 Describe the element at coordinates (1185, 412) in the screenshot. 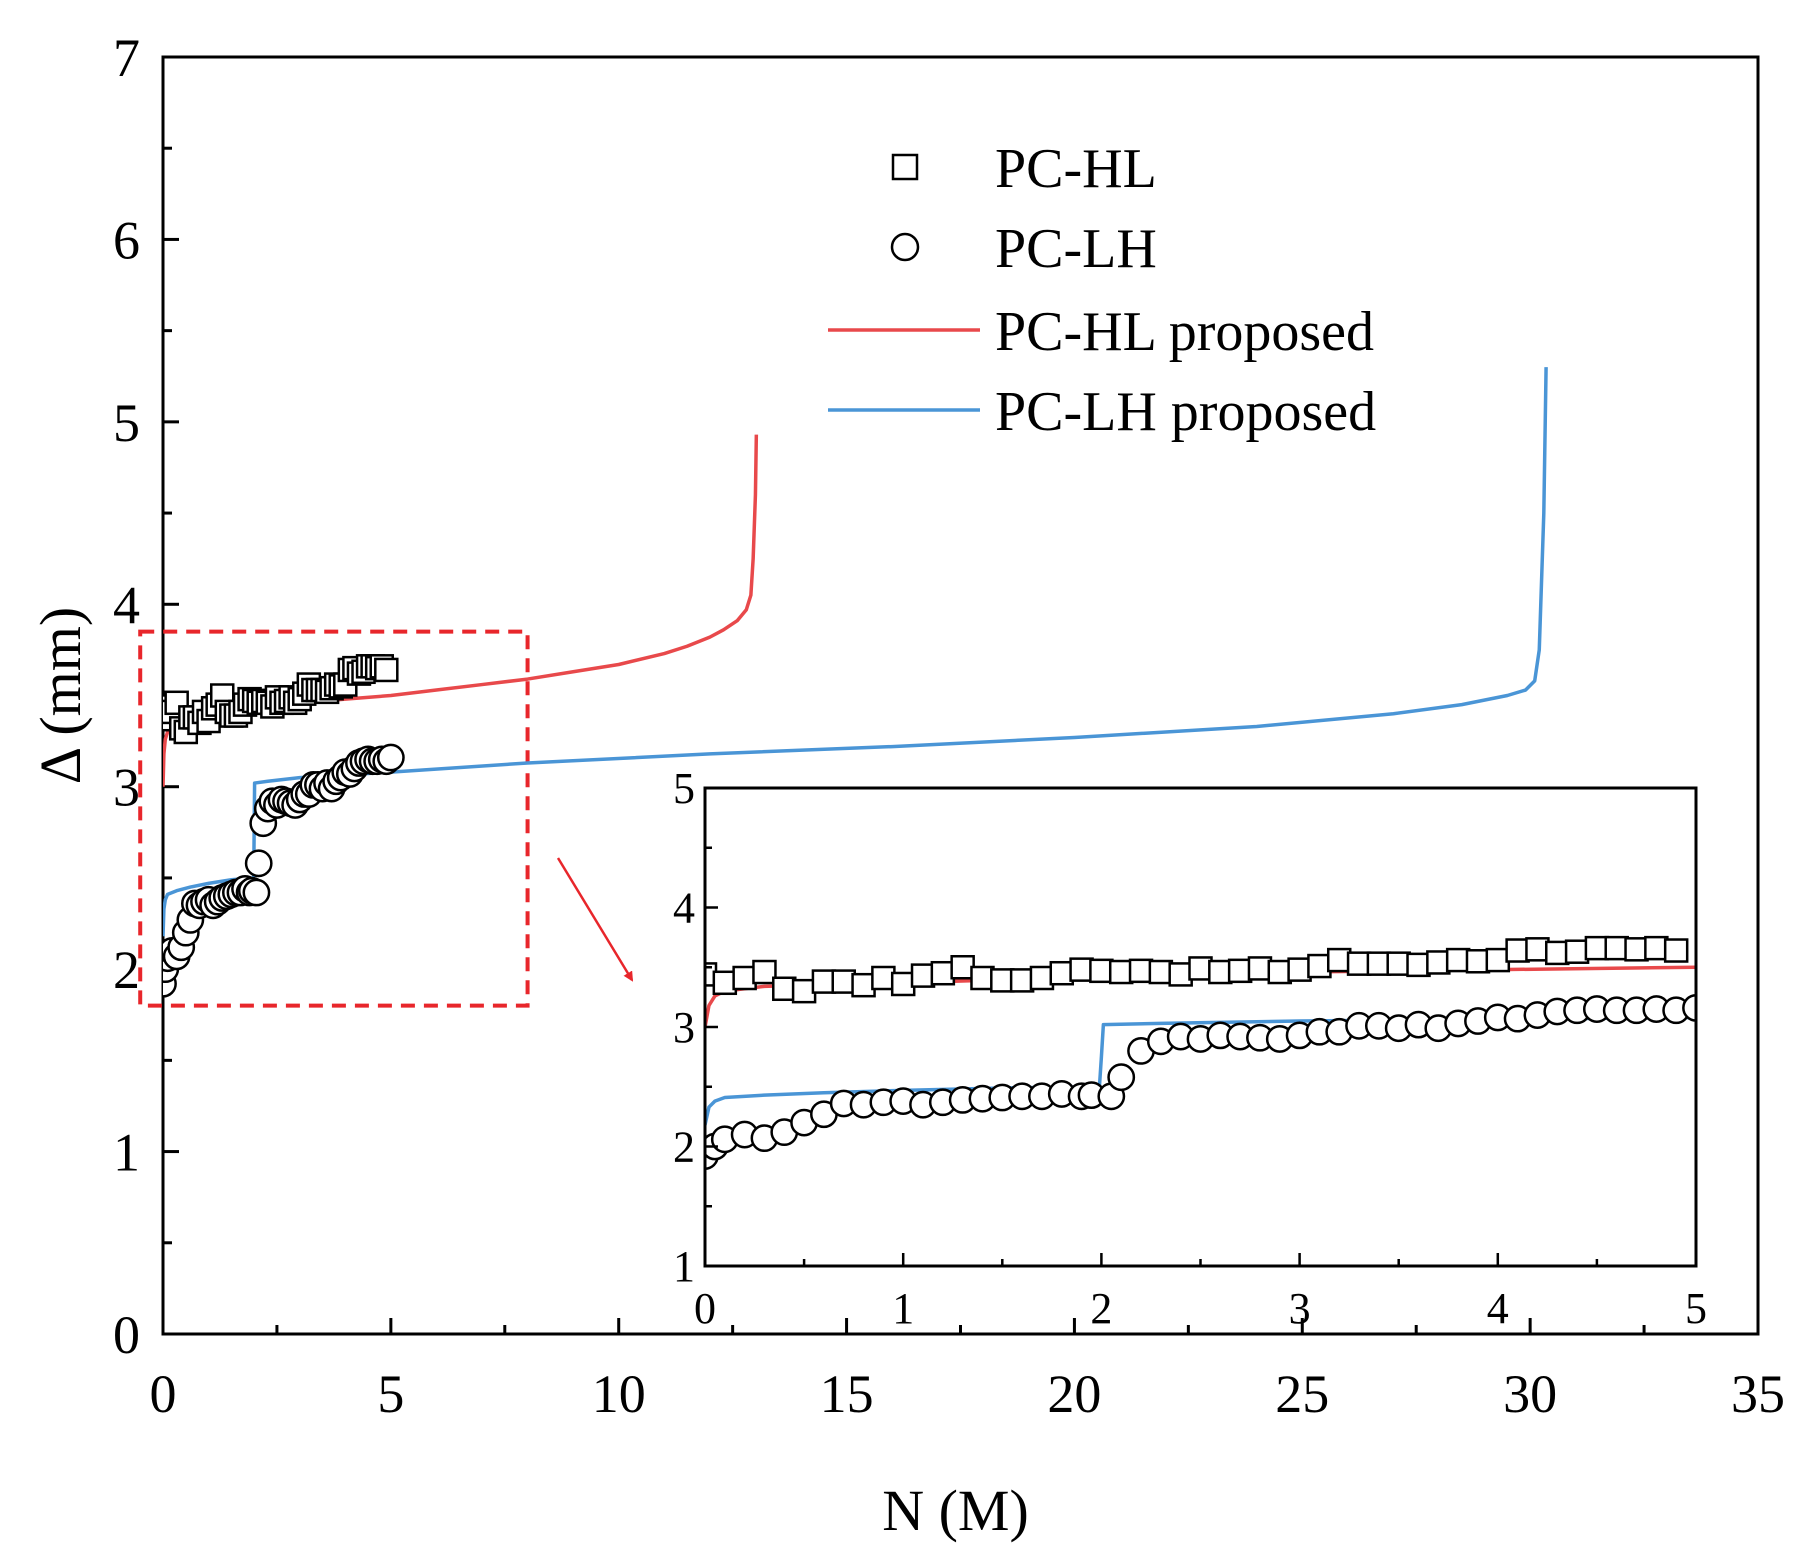

I see `legend-label: PC-LH proposed` at that location.